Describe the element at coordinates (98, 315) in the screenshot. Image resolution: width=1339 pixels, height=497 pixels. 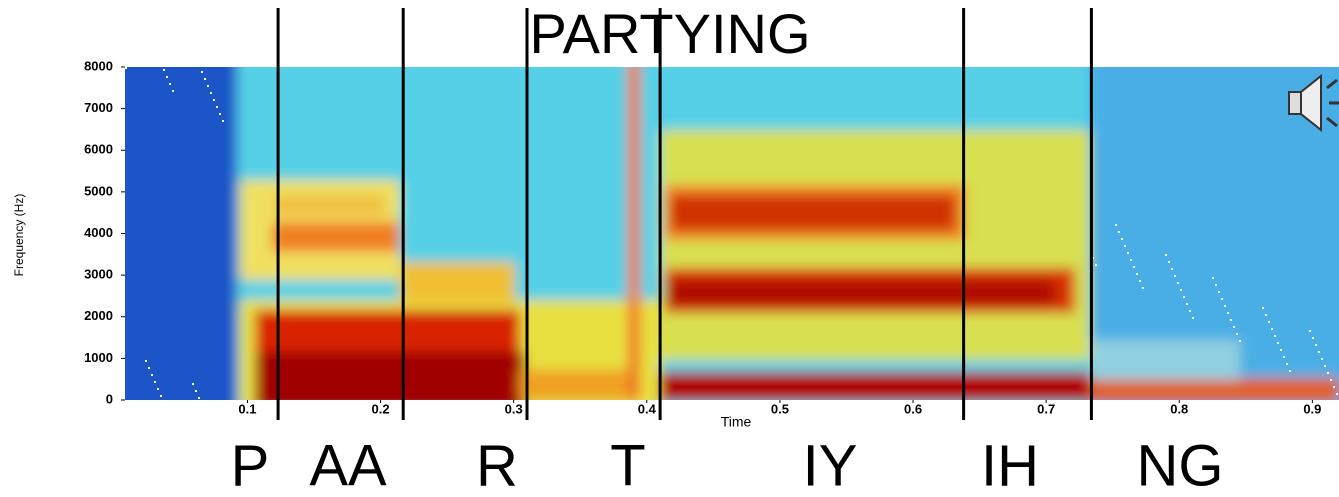
I see `y-tick-label: 2000` at that location.